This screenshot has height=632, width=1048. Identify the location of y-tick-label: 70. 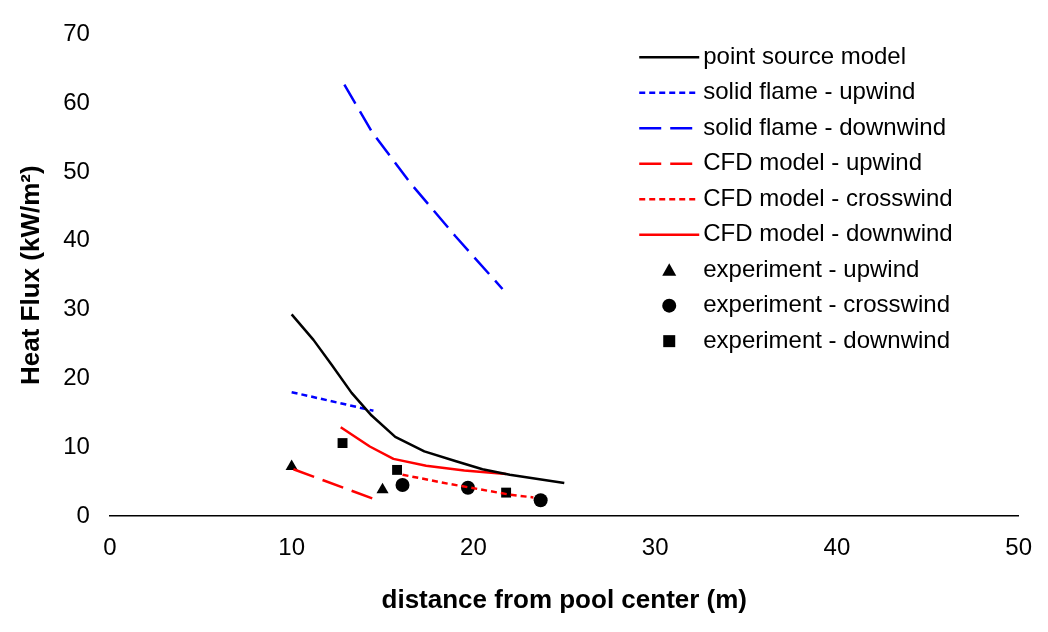
(76, 33).